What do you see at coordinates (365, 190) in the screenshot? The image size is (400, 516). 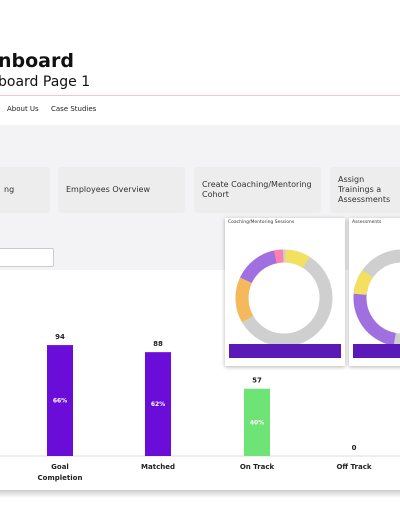 I see `card: Assign Trainings a Assessments` at bounding box center [365, 190].